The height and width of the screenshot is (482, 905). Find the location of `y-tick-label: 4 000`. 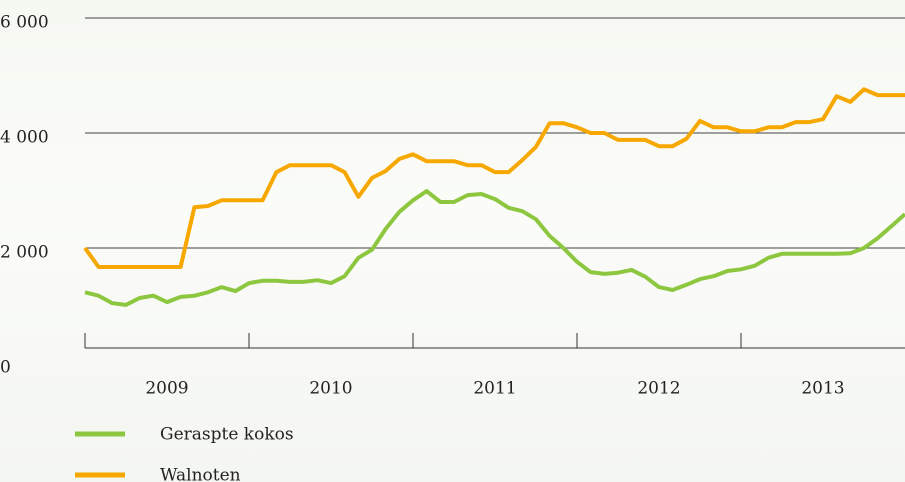

y-tick-label: 4 000 is located at coordinates (24, 138).